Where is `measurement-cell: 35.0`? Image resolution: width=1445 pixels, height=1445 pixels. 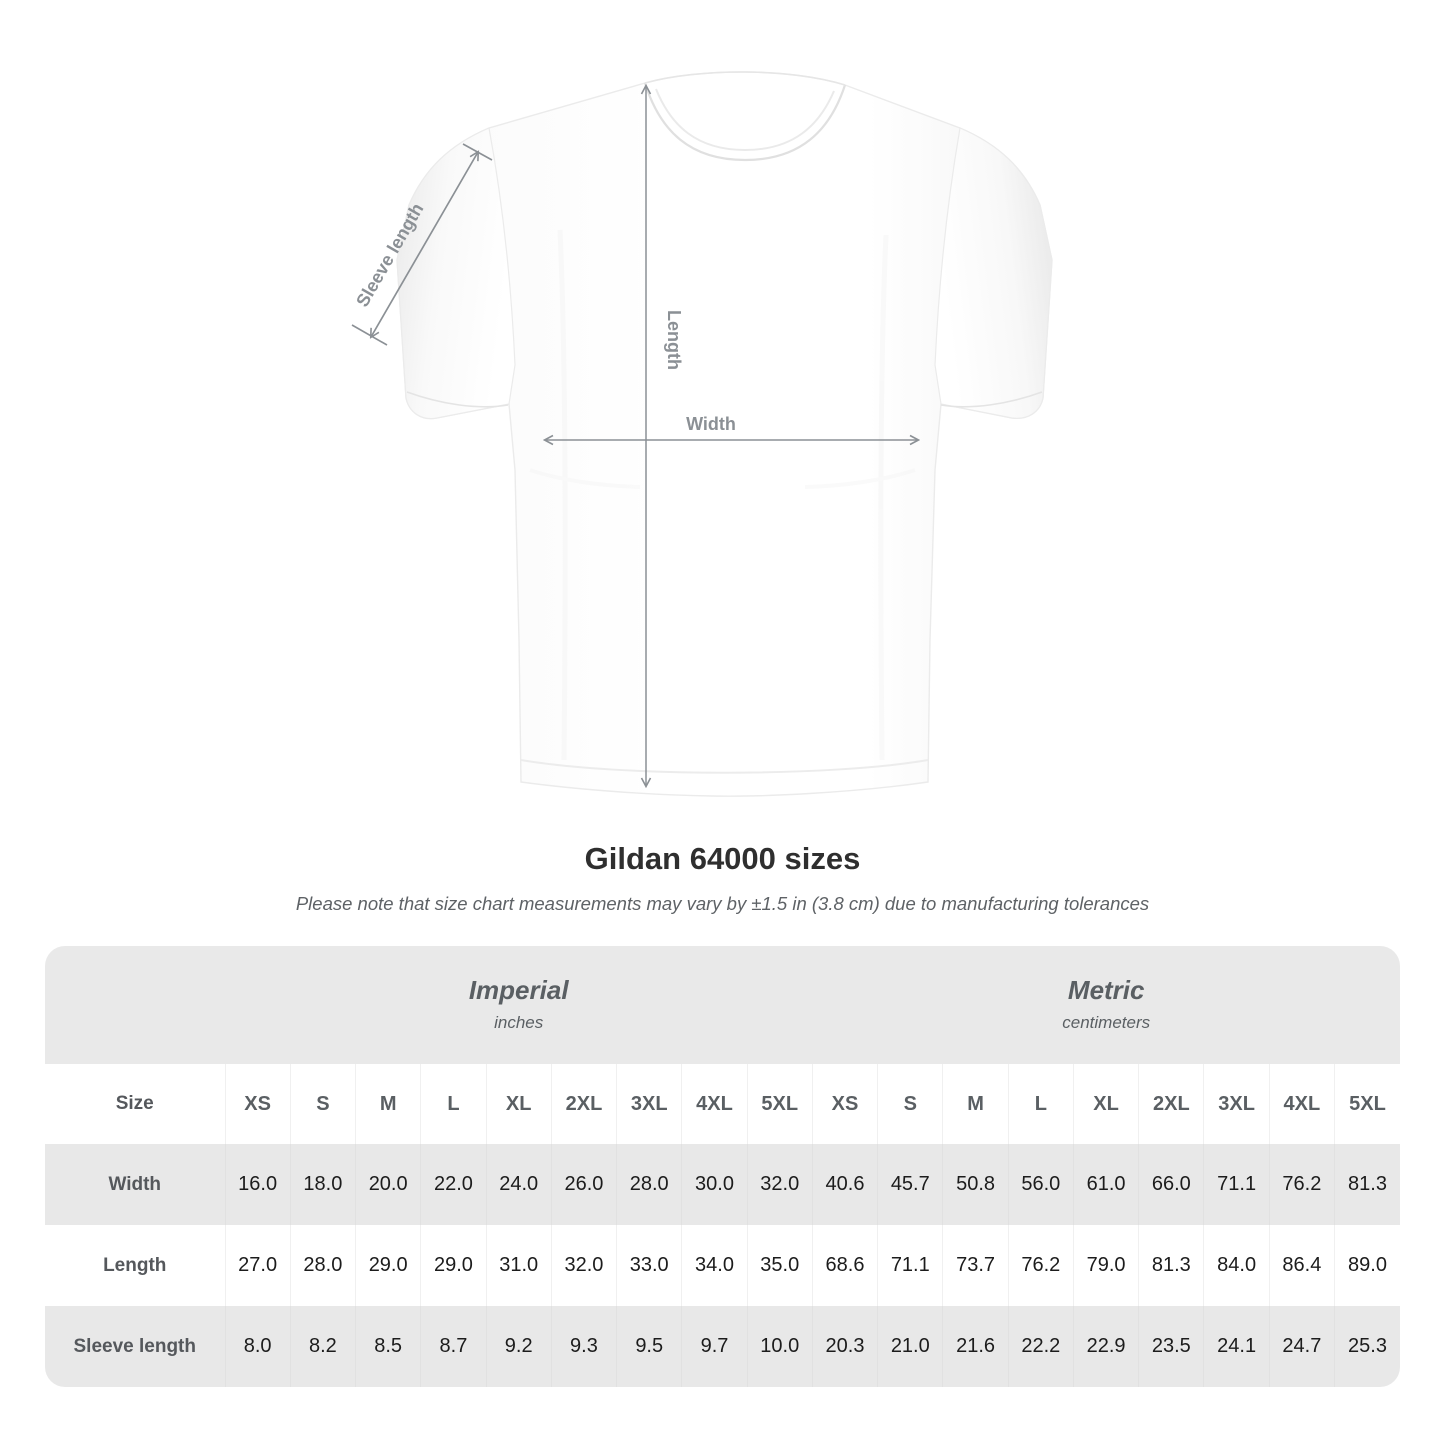
measurement-cell: 35.0 is located at coordinates (780, 1265).